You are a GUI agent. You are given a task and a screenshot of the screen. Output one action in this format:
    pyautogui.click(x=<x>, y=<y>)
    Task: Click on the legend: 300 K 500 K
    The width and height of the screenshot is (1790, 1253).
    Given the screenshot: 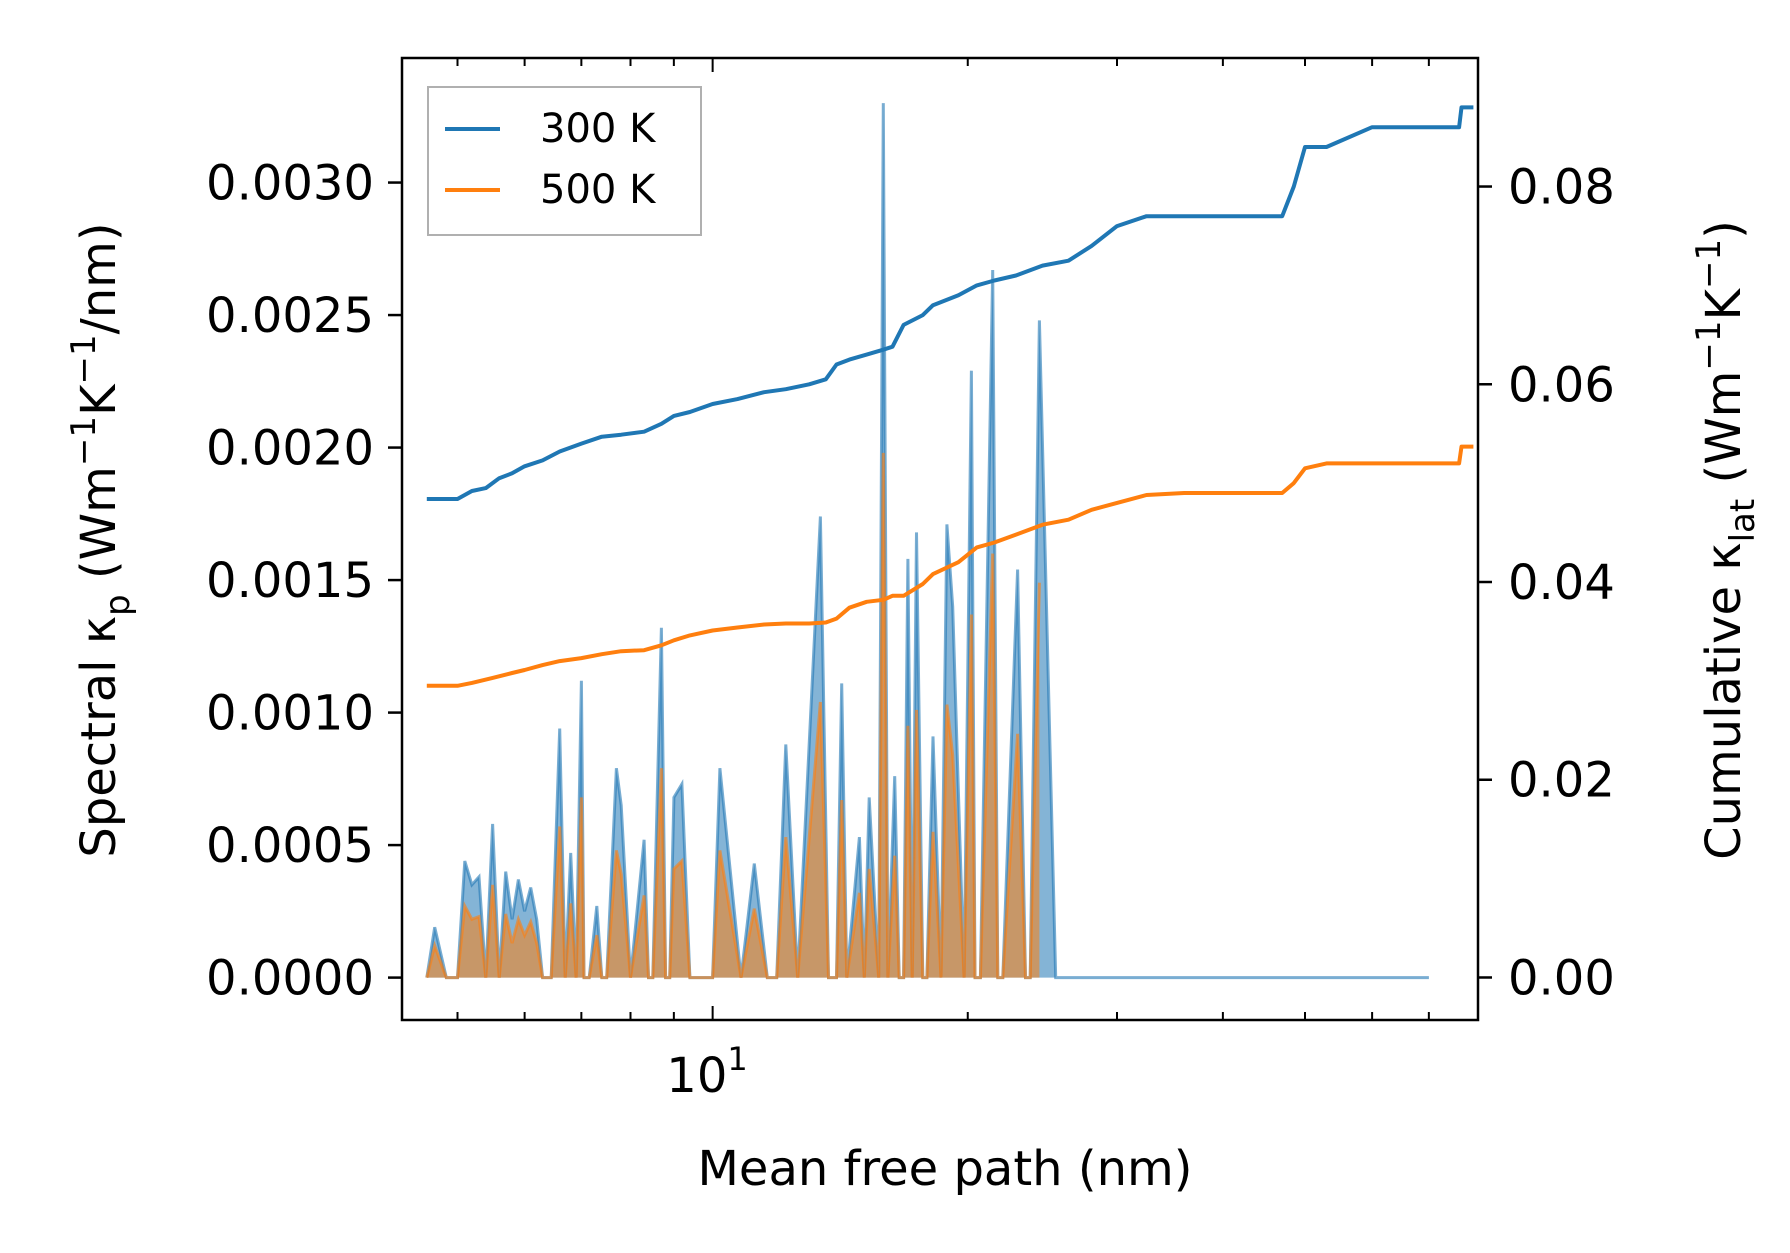 What is the action you would take?
    pyautogui.click(x=564, y=161)
    